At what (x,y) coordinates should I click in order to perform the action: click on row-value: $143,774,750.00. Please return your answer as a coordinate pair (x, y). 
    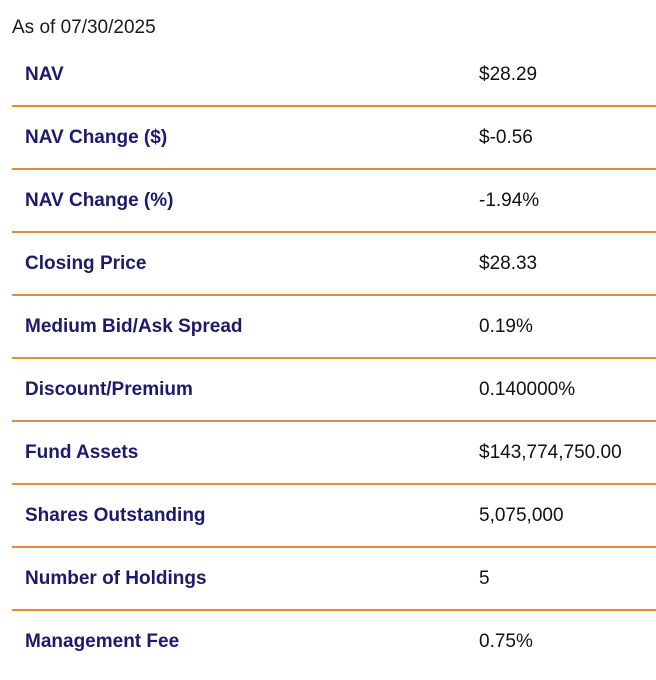
    Looking at the image, I should click on (550, 452).